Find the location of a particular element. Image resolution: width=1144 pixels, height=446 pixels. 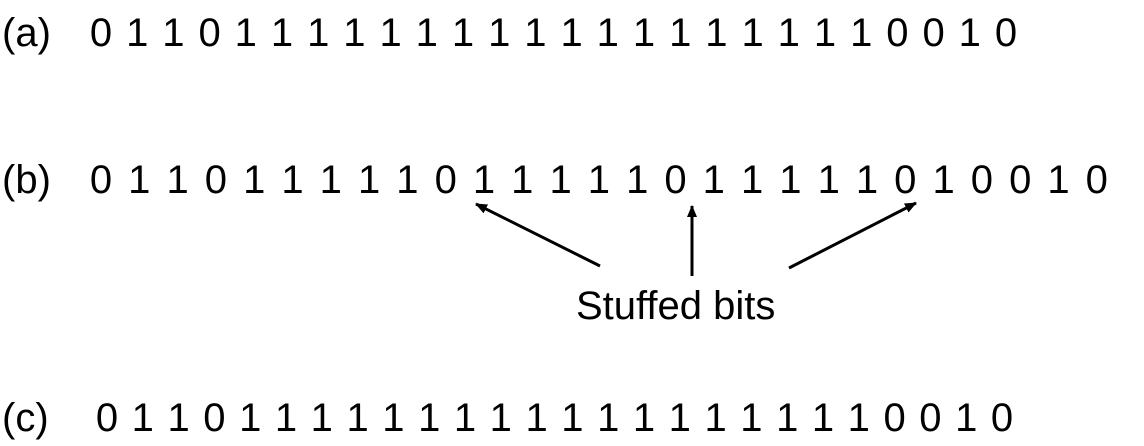

row-label: (a) is located at coordinates (26, 33).